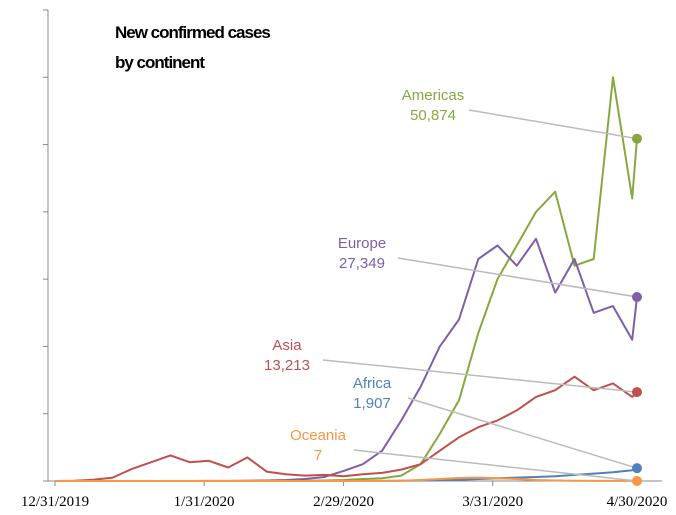 Image resolution: width=676 pixels, height=515 pixels. I want to click on data-label: 7, so click(318, 455).